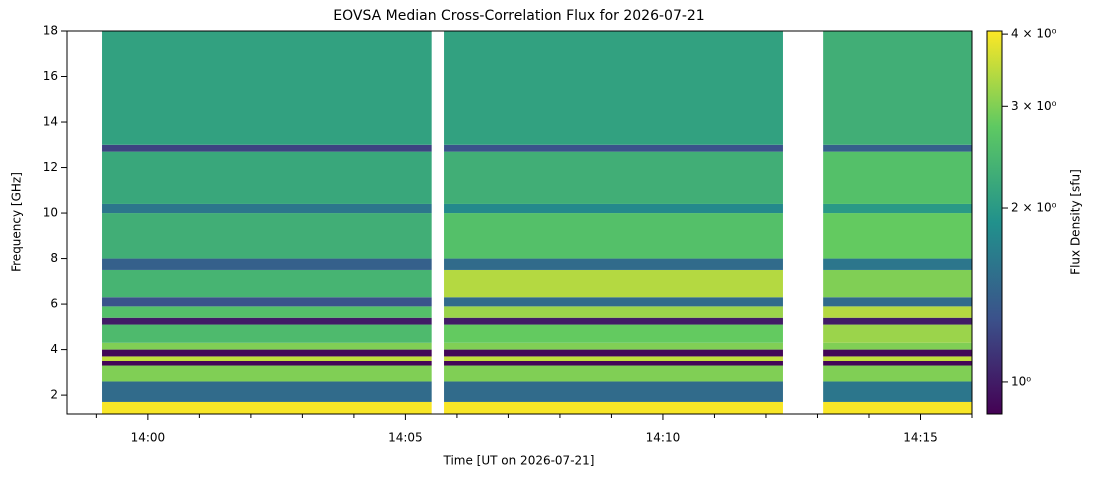 The width and height of the screenshot is (1093, 477). Describe the element at coordinates (54, 304) in the screenshot. I see `y-tick-label: 6` at that location.